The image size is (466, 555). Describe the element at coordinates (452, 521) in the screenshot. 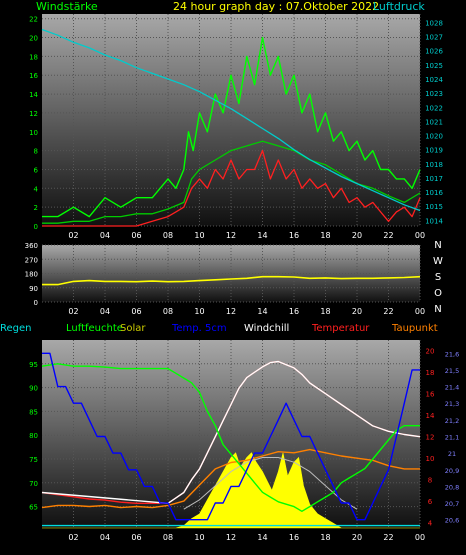

I see `y-tick-label: 20,6` at that location.